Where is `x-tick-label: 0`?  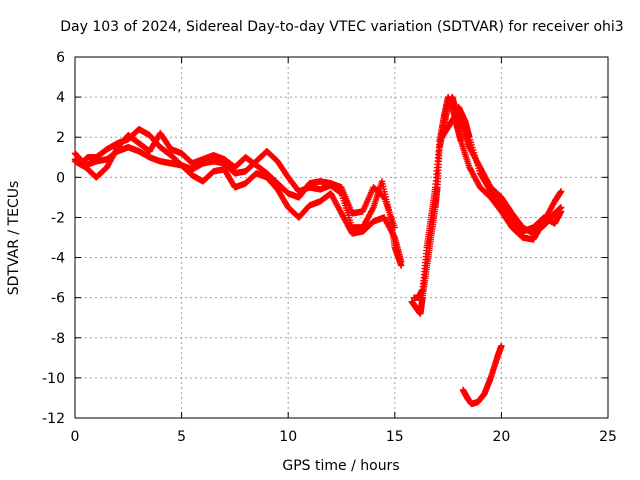
x-tick-label: 0 is located at coordinates (75, 437).